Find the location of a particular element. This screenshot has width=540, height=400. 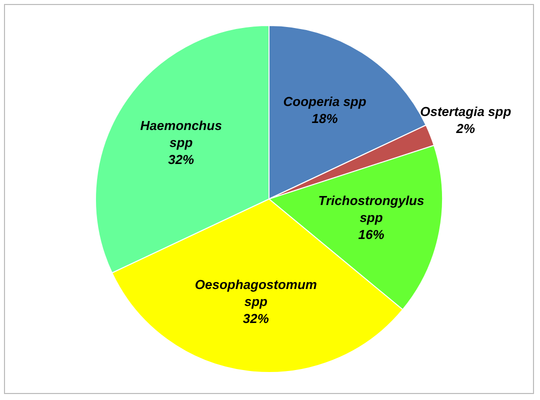

slice-label: Haemonchus spp is located at coordinates (181, 134).